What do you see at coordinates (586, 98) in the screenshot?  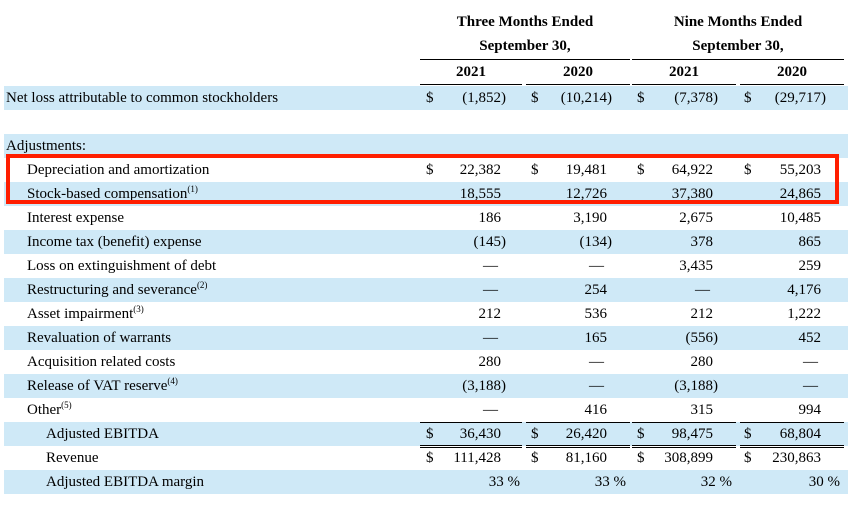 I see `value-cell: (10,214)` at bounding box center [586, 98].